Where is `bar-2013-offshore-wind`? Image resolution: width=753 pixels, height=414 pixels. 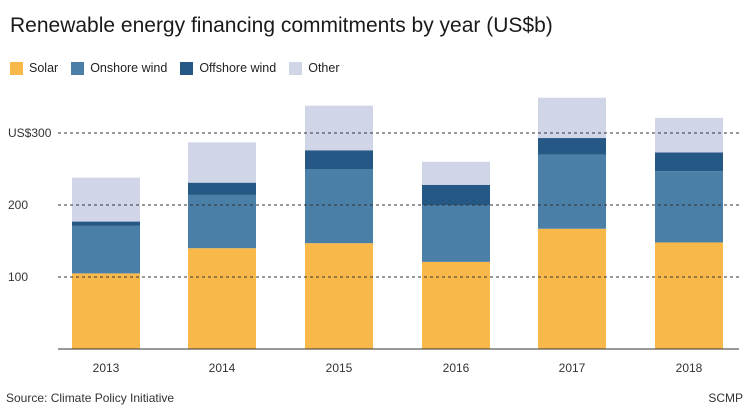 bar-2013-offshore-wind is located at coordinates (106, 223).